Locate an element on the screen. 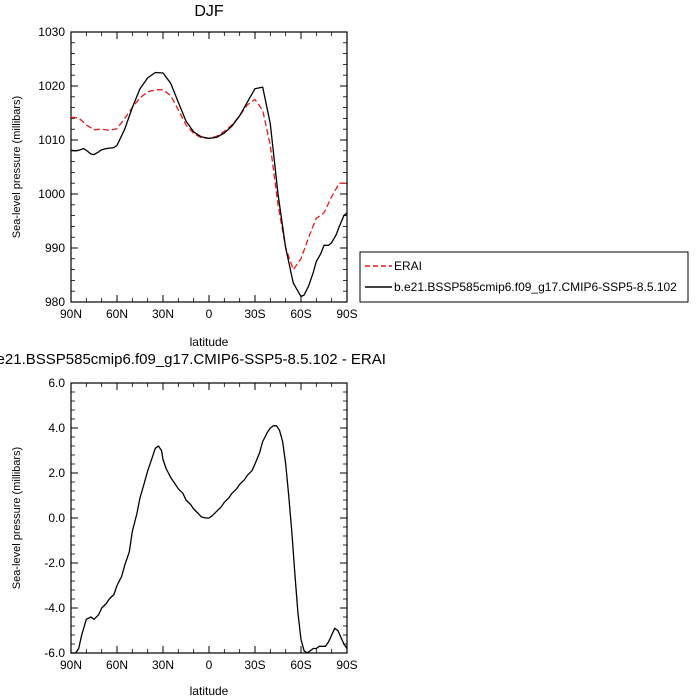  top-chart-series is located at coordinates (209, 184).